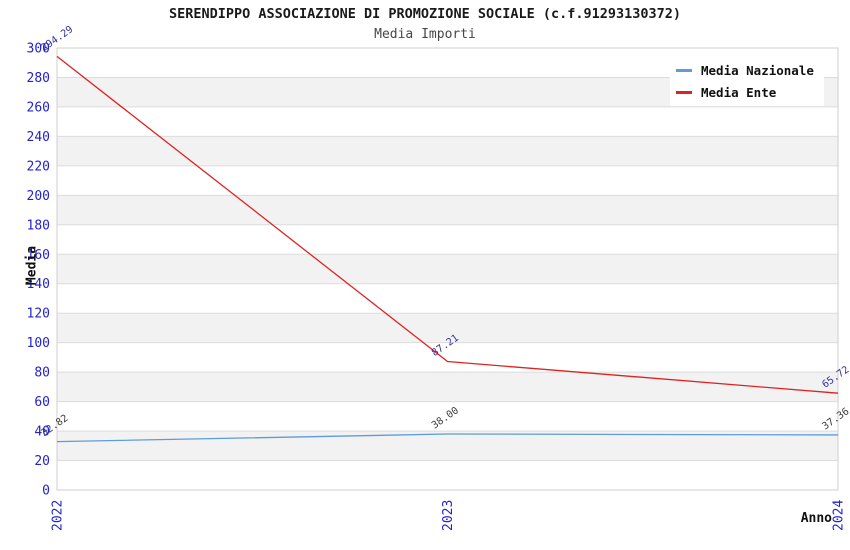 Image resolution: width=850 pixels, height=550 pixels. What do you see at coordinates (42, 432) in the screenshot?
I see `y-tick-label: 40` at bounding box center [42, 432].